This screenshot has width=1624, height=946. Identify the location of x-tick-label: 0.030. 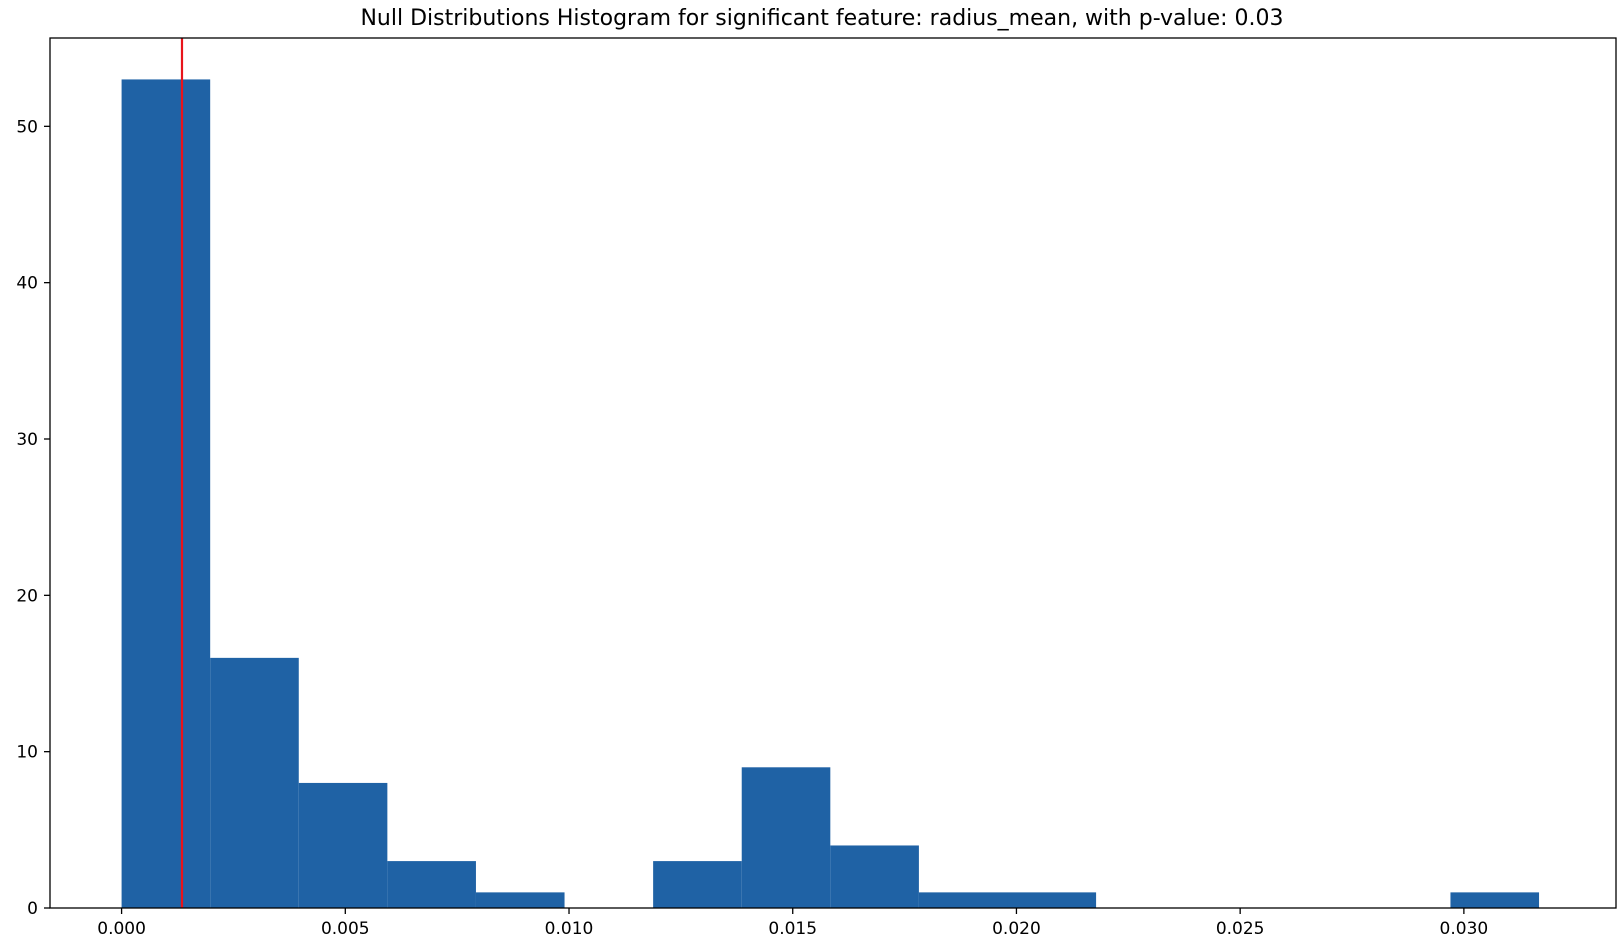
(1464, 929).